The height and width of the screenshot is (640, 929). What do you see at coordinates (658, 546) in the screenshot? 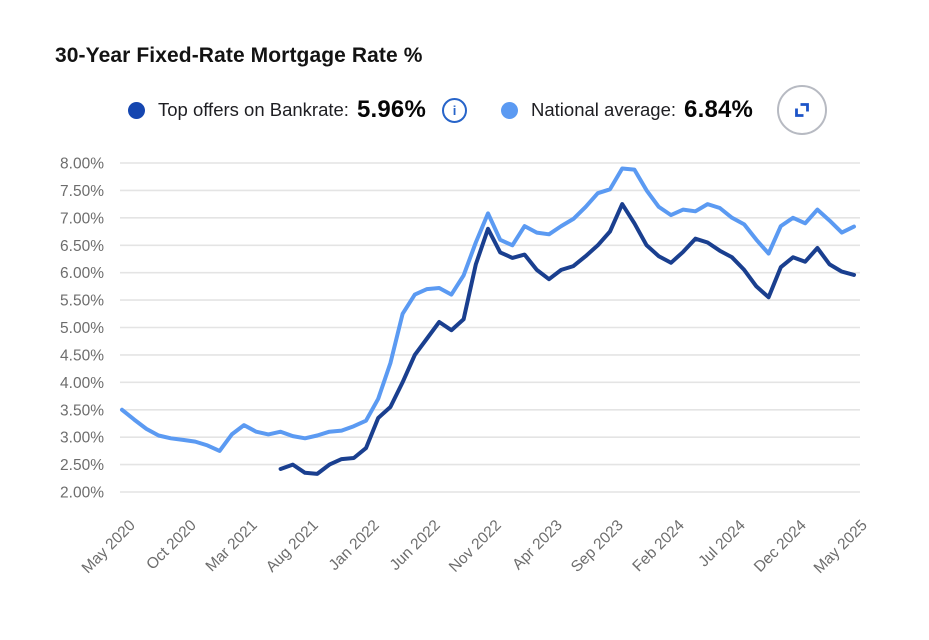
I see `x-tick-label: Feb 2024` at bounding box center [658, 546].